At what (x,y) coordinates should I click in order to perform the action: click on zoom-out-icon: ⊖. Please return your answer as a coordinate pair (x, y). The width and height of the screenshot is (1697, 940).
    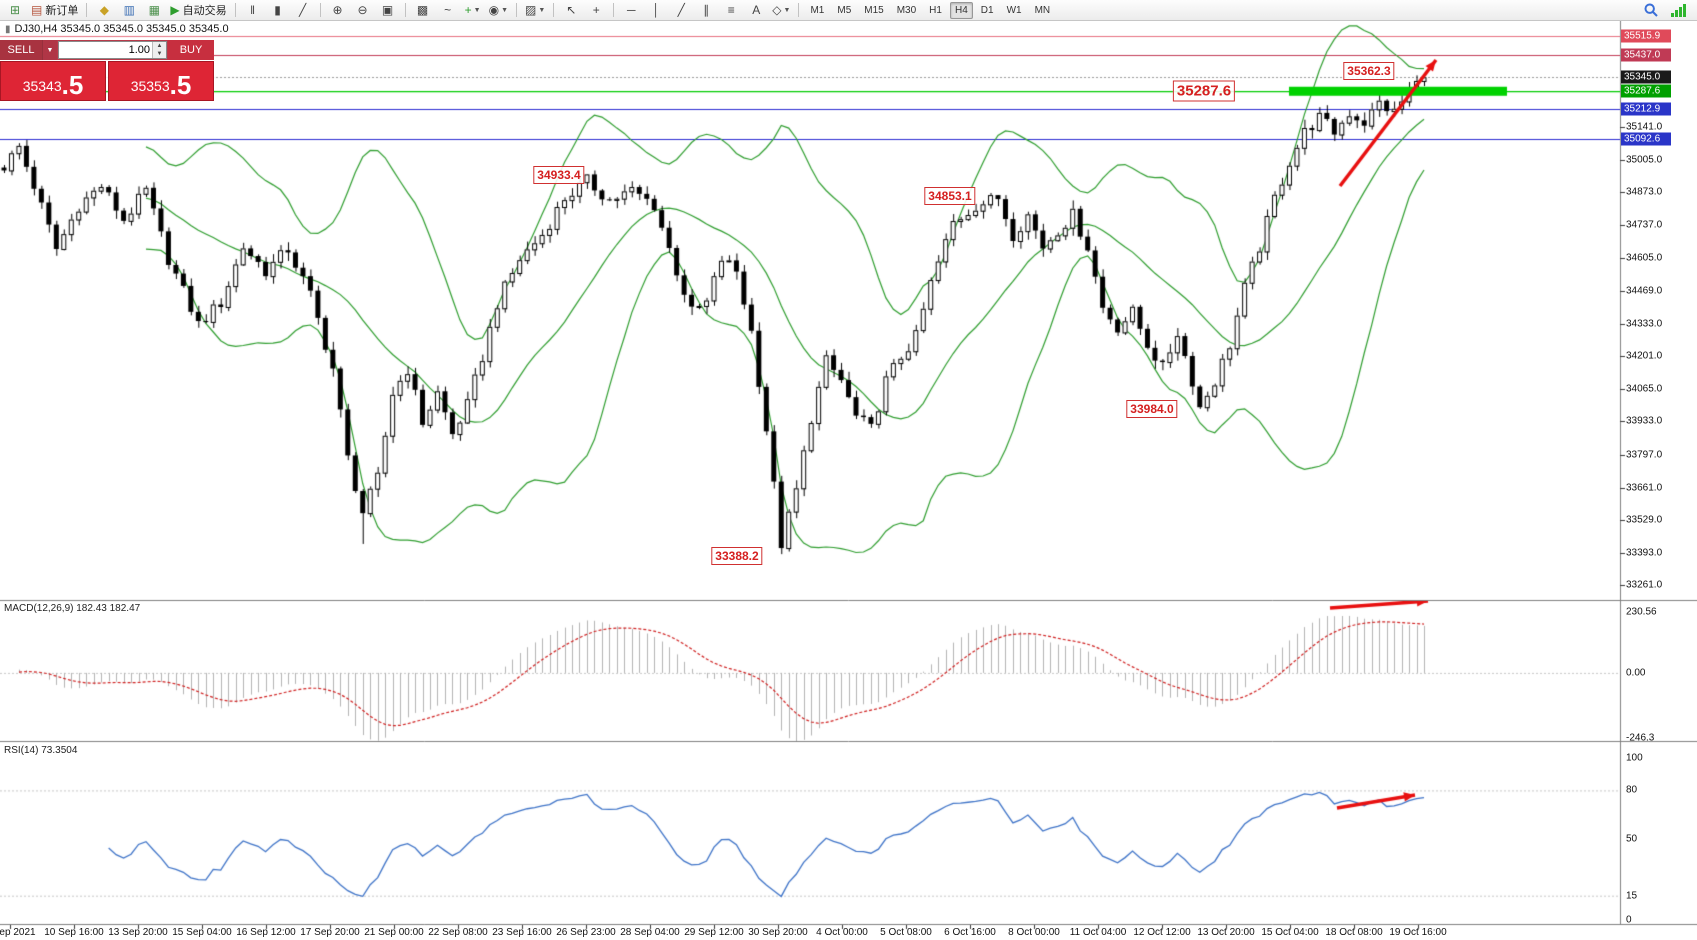
    Looking at the image, I should click on (363, 10).